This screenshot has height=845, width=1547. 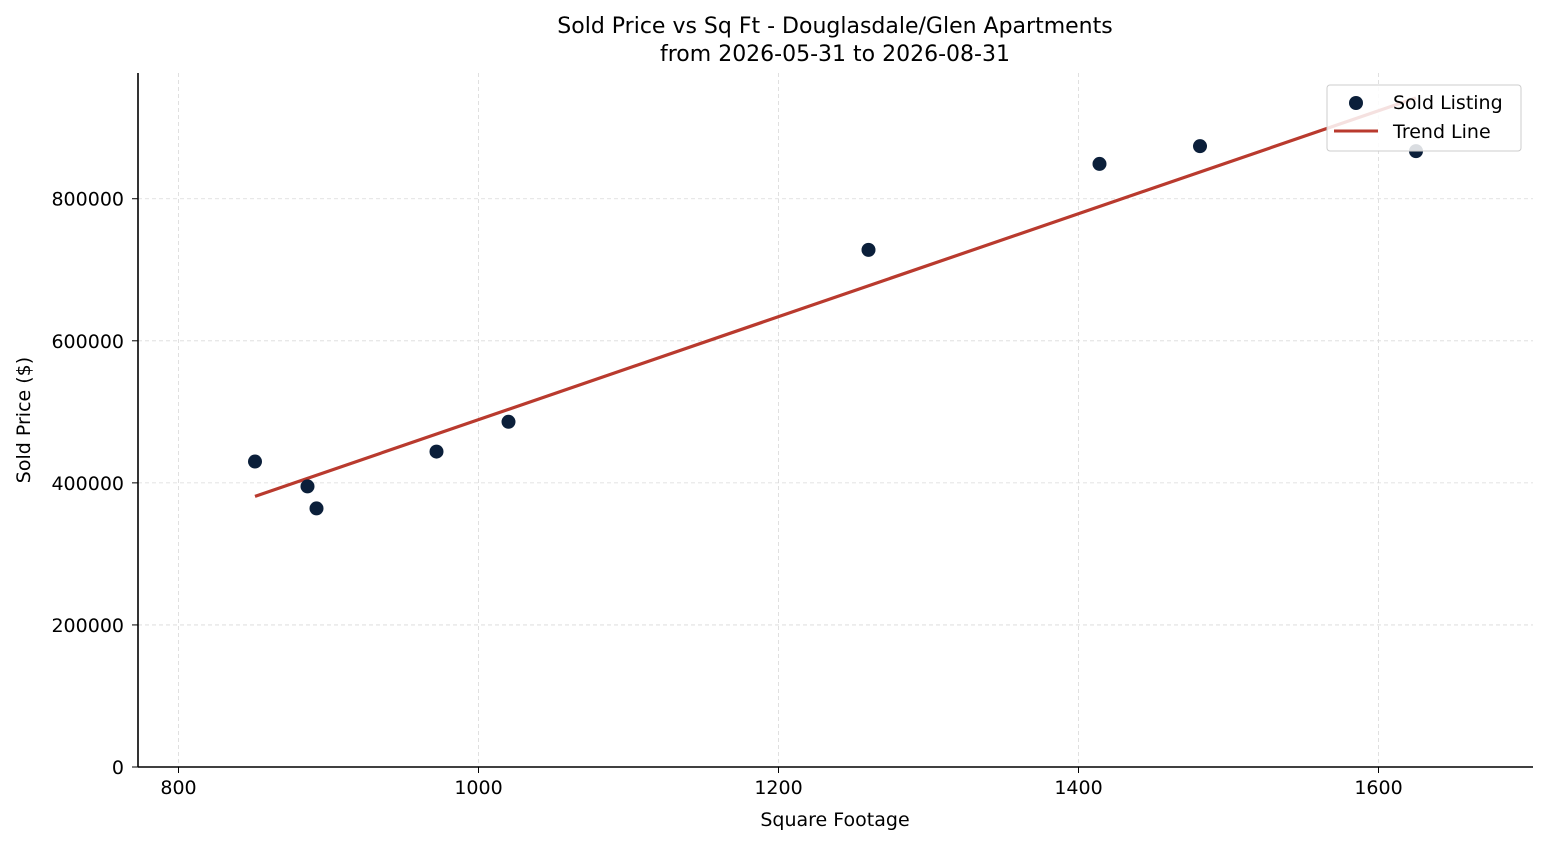 I want to click on y-tick-label: 200000, so click(x=87, y=626).